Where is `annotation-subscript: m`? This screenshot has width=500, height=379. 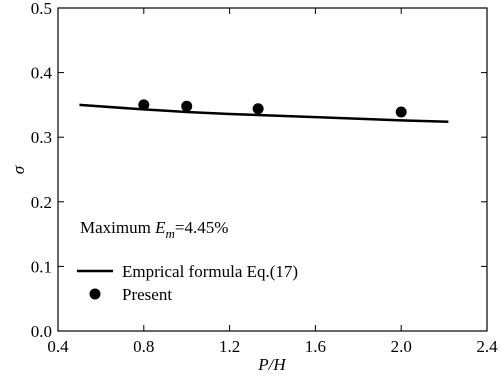
annotation-subscript: m is located at coordinates (169, 233).